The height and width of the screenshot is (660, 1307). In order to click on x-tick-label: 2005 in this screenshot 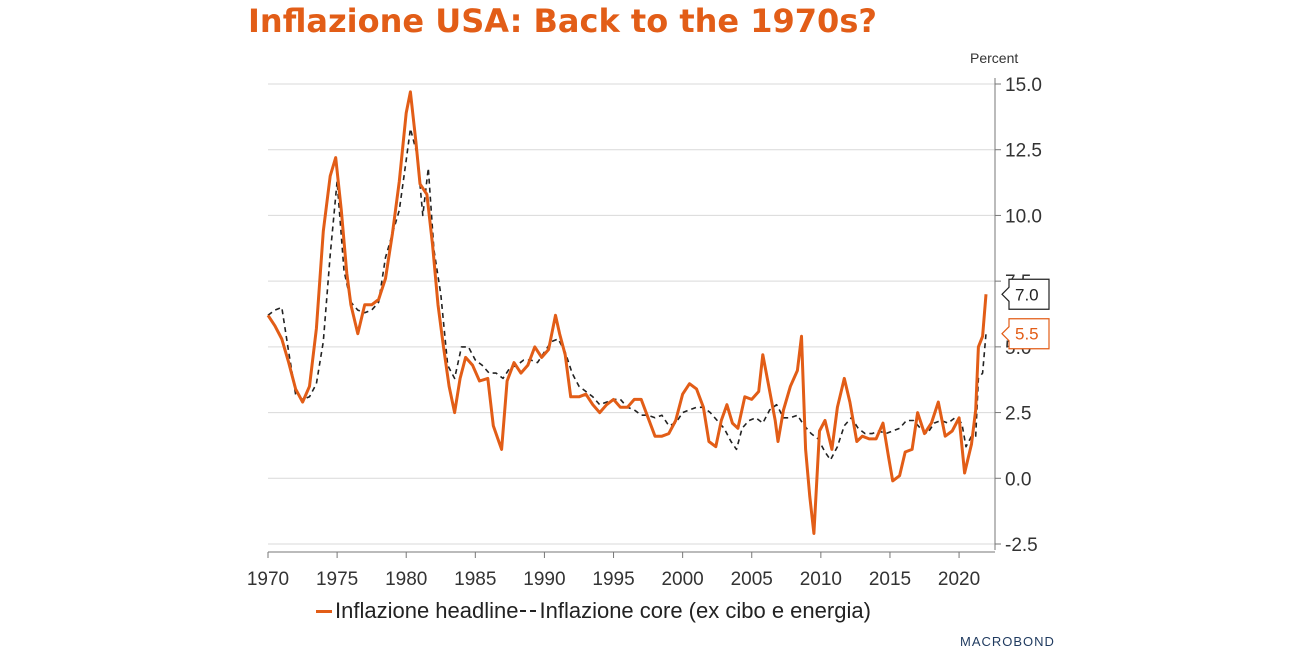, I will do `click(752, 579)`.